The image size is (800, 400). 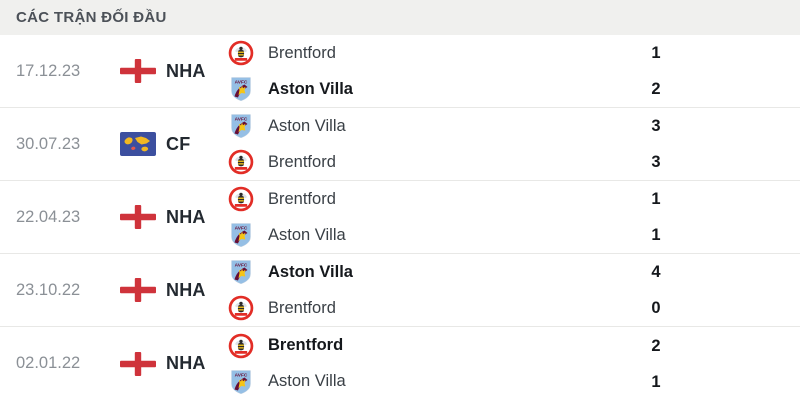 What do you see at coordinates (178, 143) in the screenshot?
I see `competition-code: CF` at bounding box center [178, 143].